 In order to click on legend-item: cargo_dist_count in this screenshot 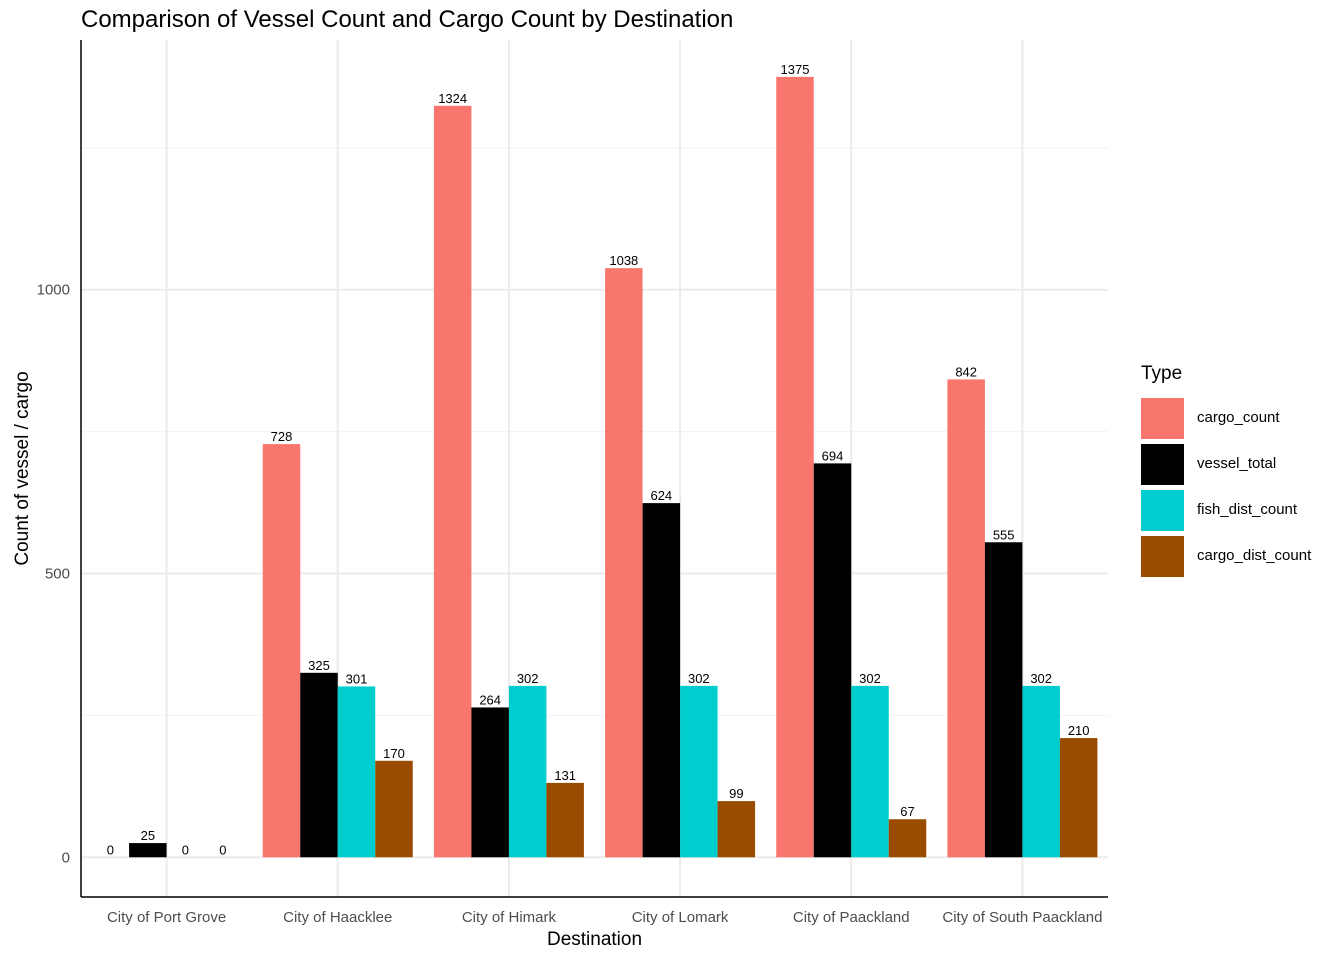, I will do `click(1226, 556)`.